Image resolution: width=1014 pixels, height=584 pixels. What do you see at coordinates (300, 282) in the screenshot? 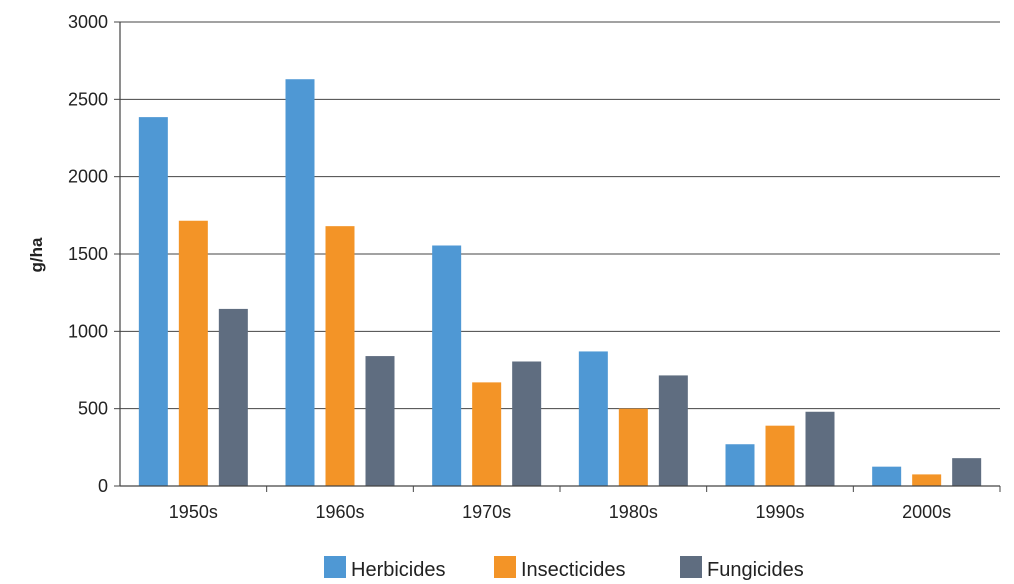
I see `bar-herbicides-1960s` at bounding box center [300, 282].